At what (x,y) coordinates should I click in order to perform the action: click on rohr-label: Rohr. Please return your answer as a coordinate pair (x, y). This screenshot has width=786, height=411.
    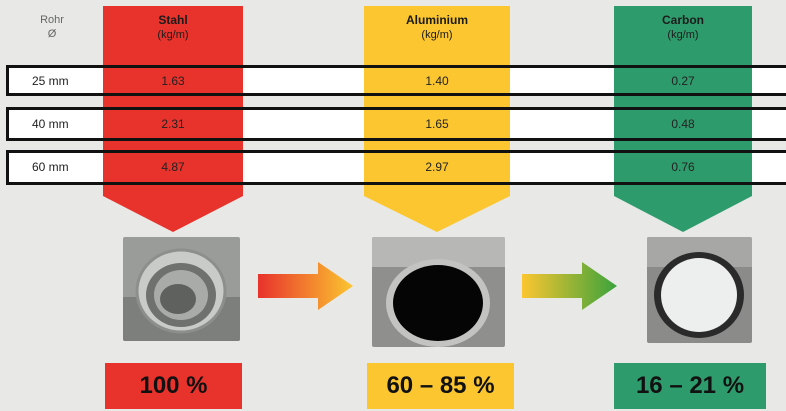
    Looking at the image, I should click on (52, 20).